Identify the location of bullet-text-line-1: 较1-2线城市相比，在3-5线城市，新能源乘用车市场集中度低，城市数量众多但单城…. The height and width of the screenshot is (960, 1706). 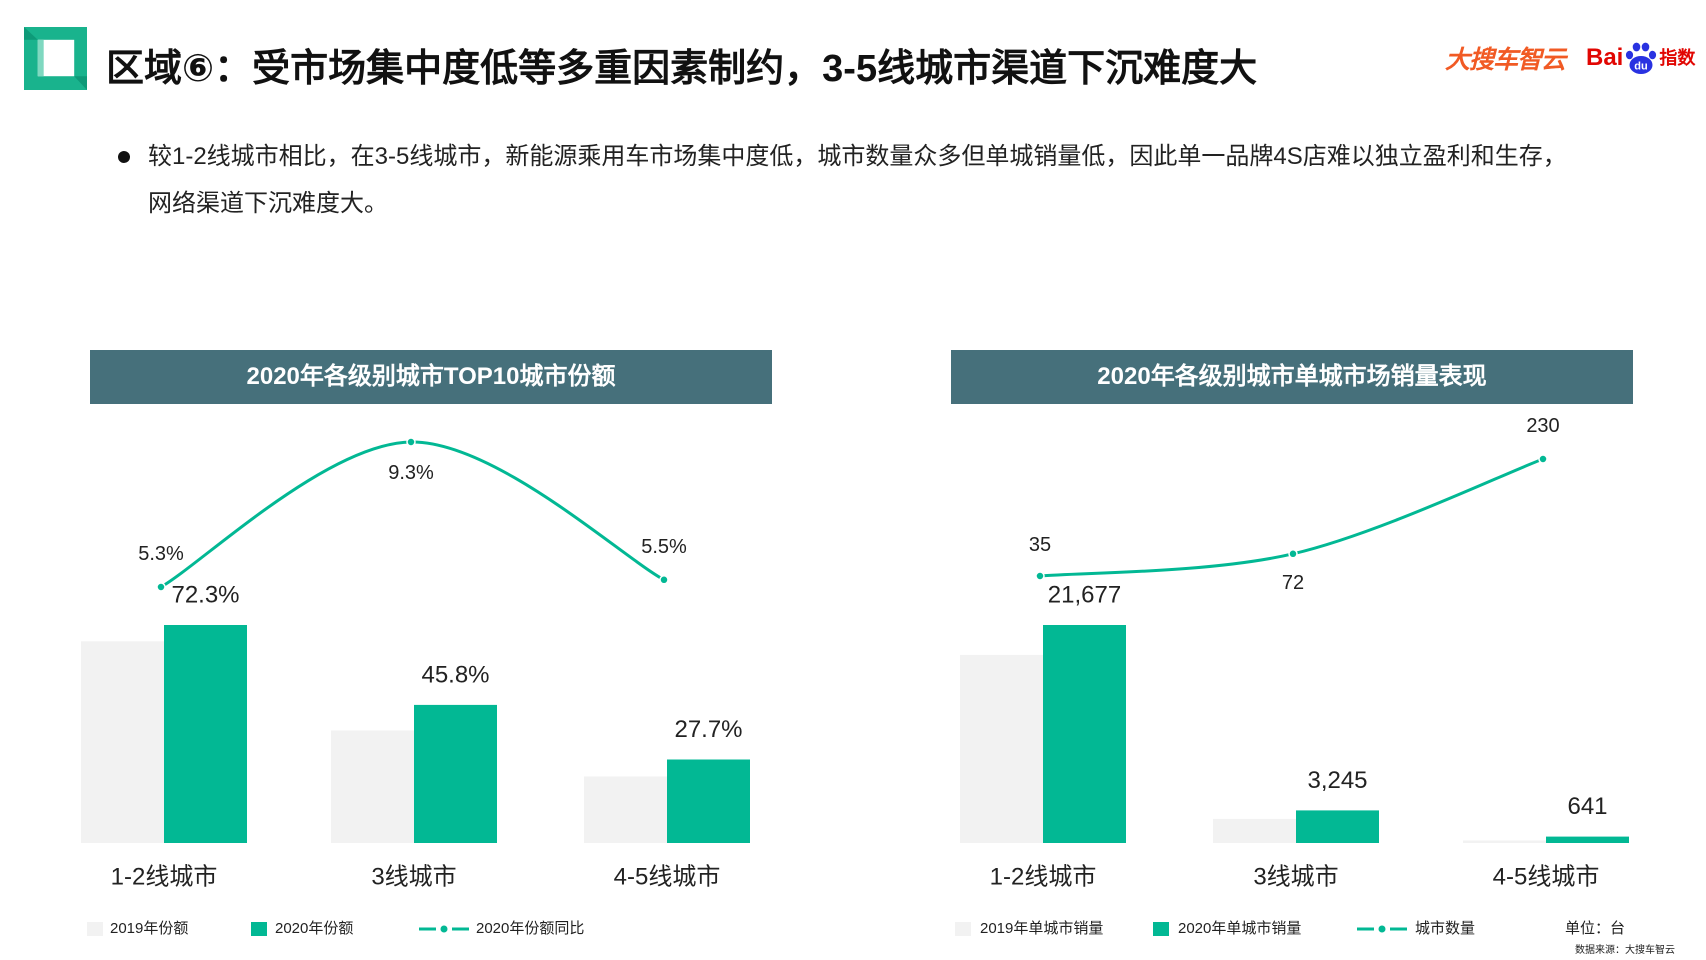
(857, 156).